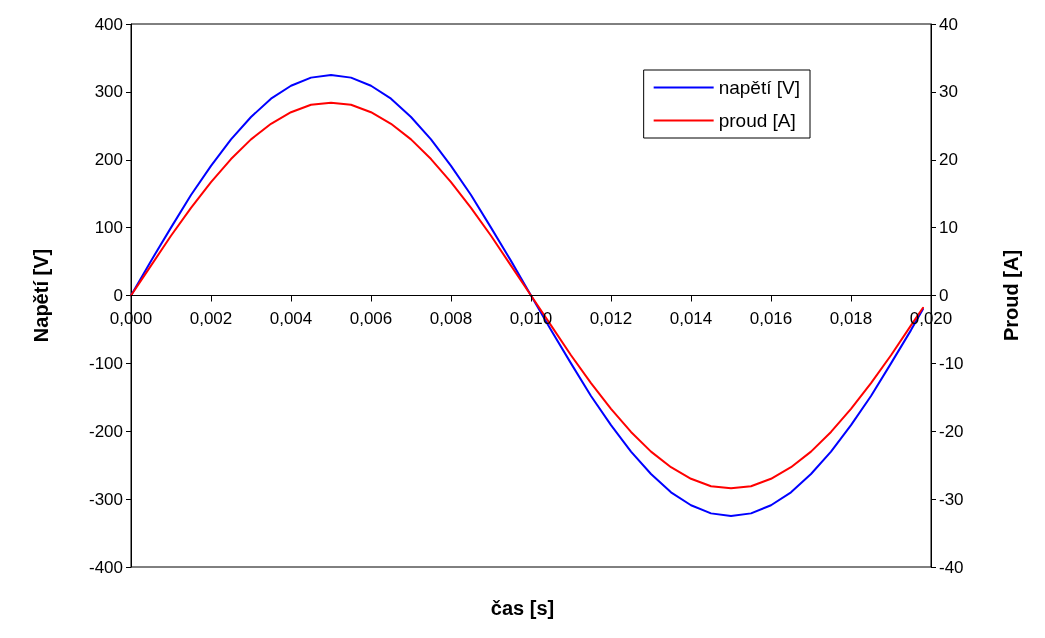 The width and height of the screenshot is (1045, 638). I want to click on y-axis-title: Napětí [V], so click(41, 295).